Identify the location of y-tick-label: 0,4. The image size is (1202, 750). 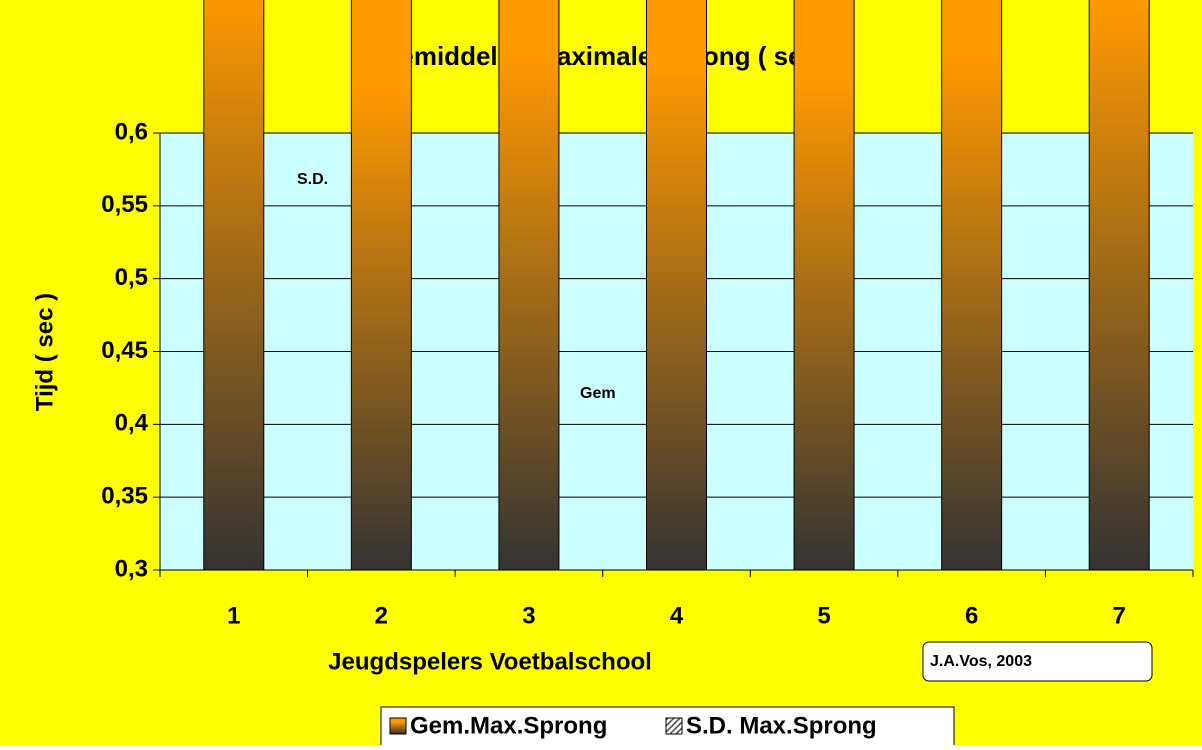
(132, 423).